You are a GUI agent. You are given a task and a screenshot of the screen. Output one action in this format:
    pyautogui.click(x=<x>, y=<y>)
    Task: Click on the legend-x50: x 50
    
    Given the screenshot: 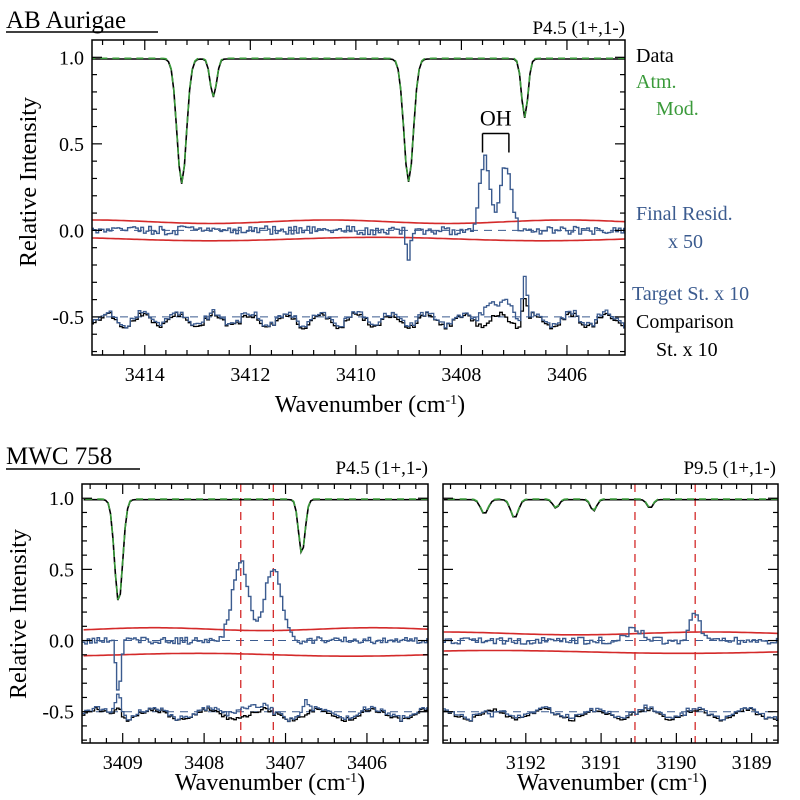 What is the action you would take?
    pyautogui.click(x=685, y=242)
    